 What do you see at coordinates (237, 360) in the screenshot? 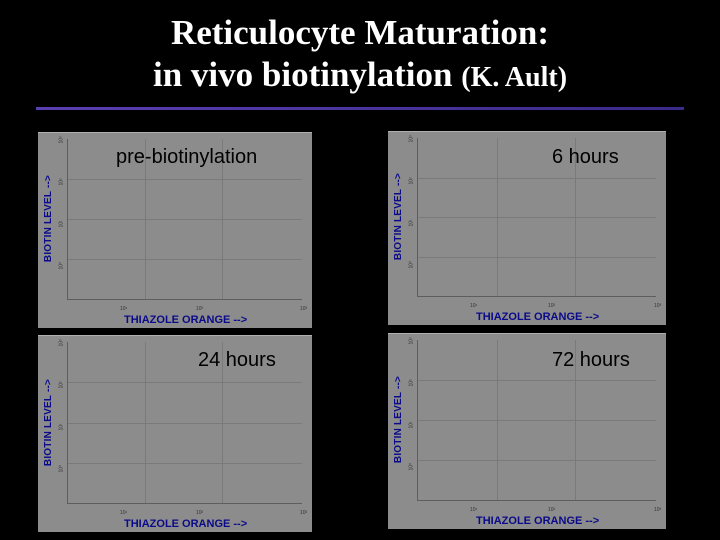
I see `panel-caption-24-hours: 24 hours` at bounding box center [237, 360].